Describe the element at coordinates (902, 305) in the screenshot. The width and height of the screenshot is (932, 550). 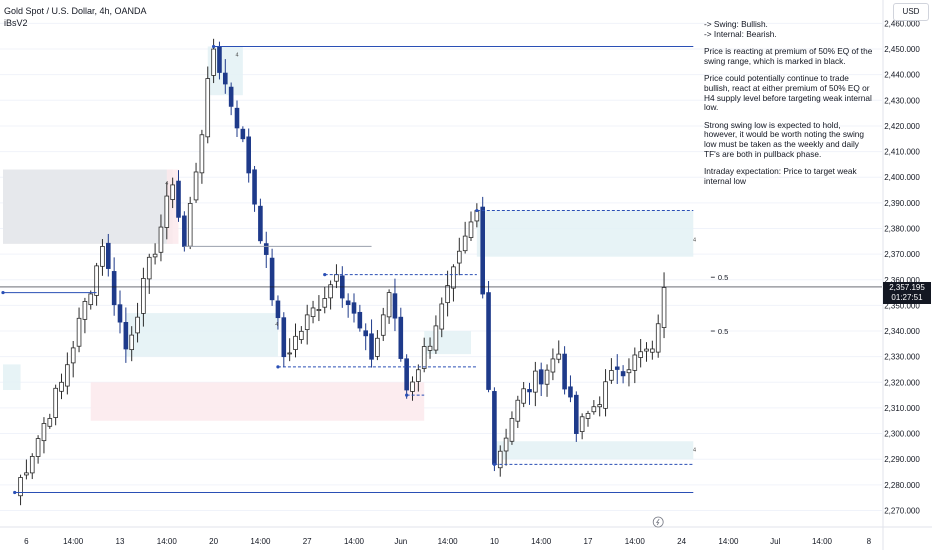
I see `price-tick-label: 2,350.000` at that location.